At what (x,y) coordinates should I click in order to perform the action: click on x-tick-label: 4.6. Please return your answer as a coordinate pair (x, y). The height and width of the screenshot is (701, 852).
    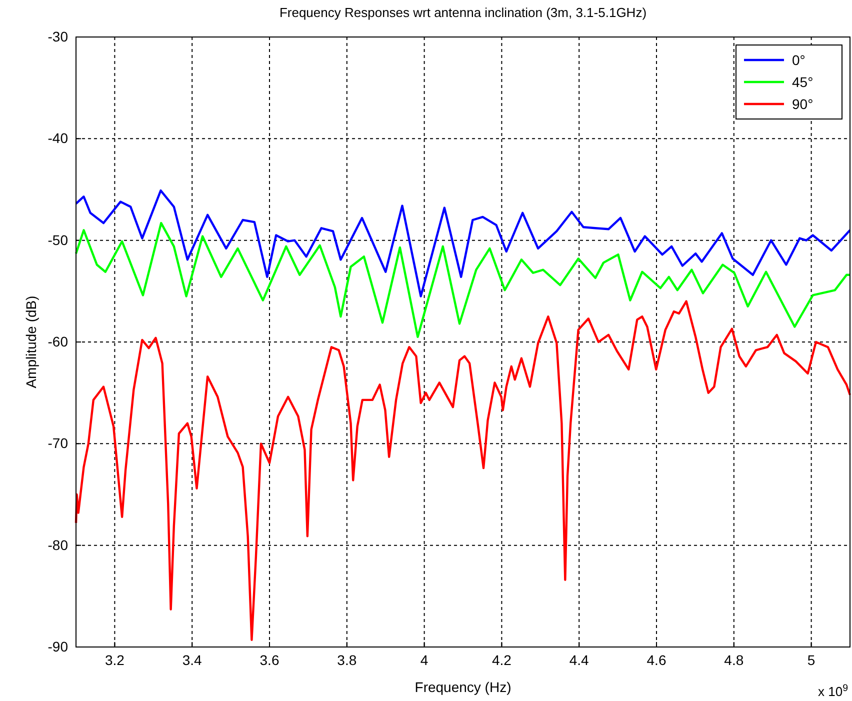
    Looking at the image, I should click on (656, 660).